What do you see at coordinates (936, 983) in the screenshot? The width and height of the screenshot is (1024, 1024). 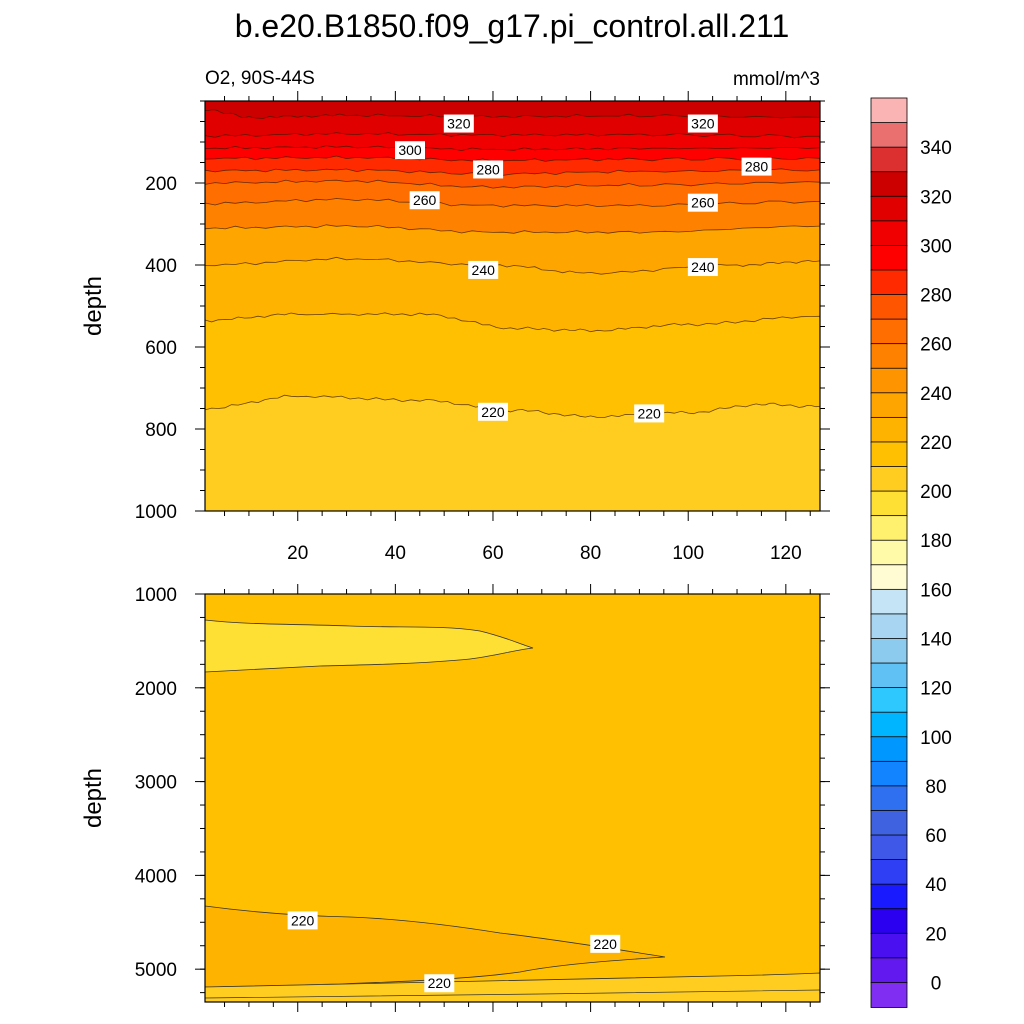 I see `colorbar-label: 0` at bounding box center [936, 983].